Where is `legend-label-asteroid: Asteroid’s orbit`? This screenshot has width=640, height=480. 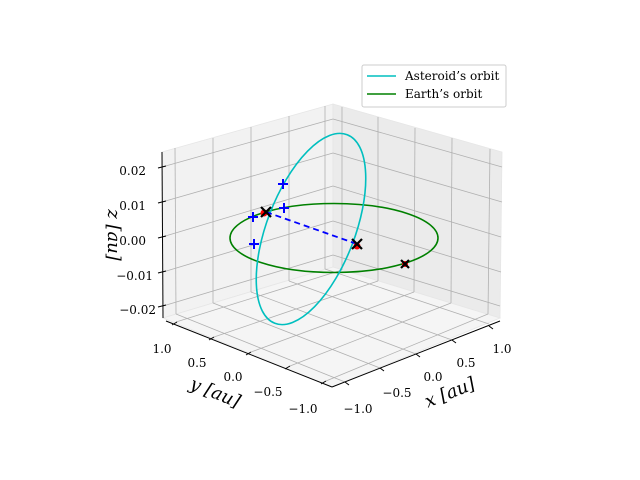 legend-label-asteroid: Asteroid’s orbit is located at coordinates (451, 76).